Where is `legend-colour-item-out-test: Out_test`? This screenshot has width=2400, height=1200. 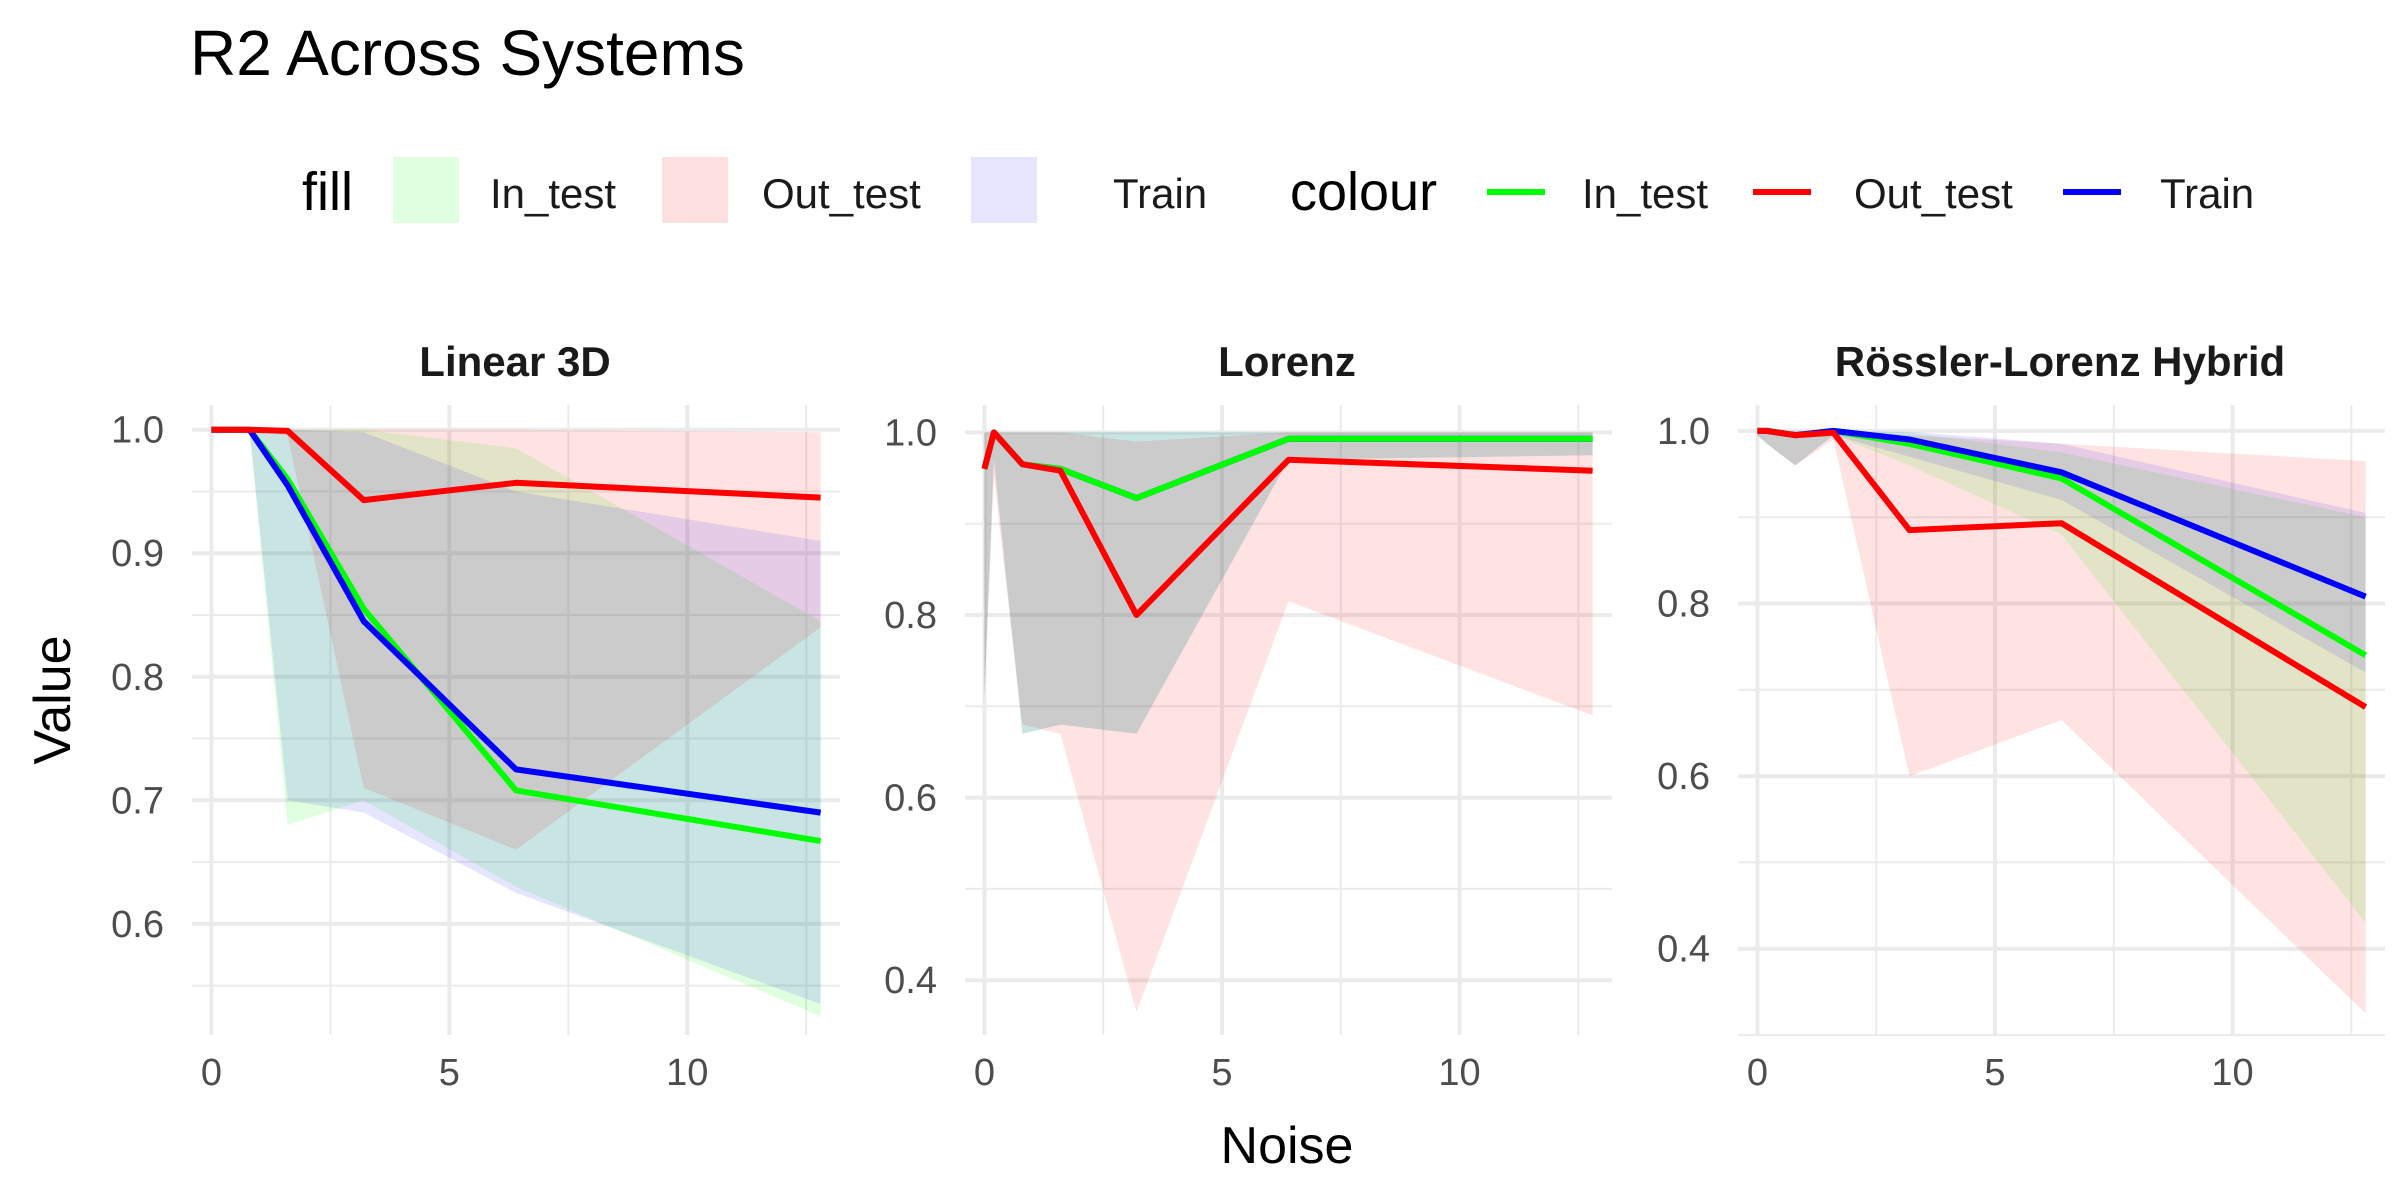
legend-colour-item-out-test: Out_test is located at coordinates (1883, 193).